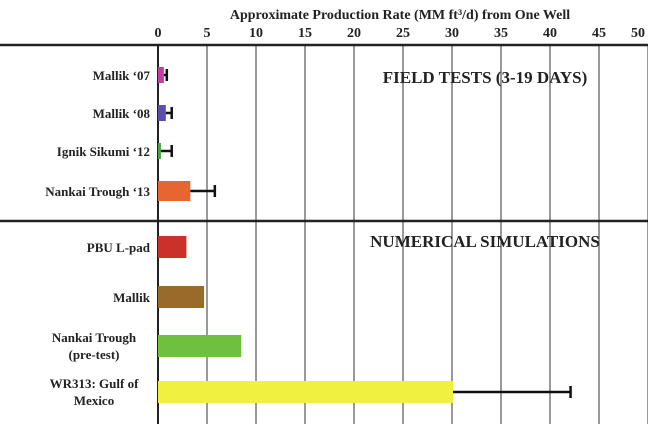 Image resolution: width=648 pixels, height=424 pixels. I want to click on y-tick-label: WR313: Gulf of Mexico, so click(94, 392).